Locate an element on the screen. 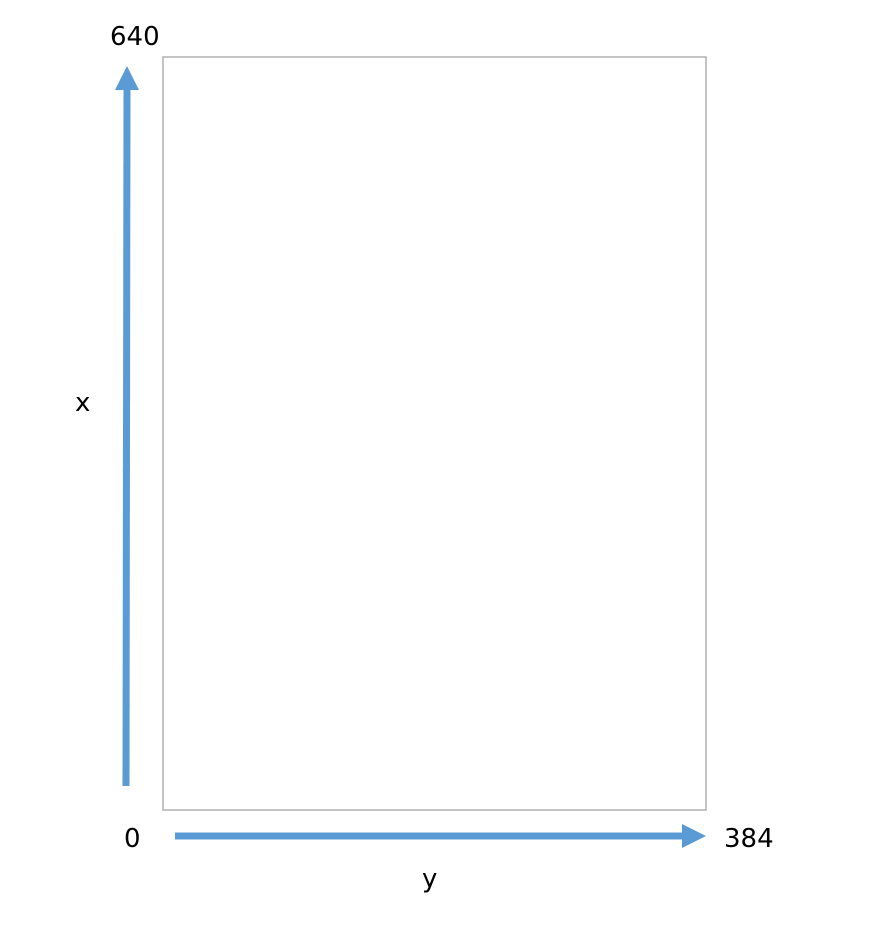  y-max-label: 384 is located at coordinates (749, 839).